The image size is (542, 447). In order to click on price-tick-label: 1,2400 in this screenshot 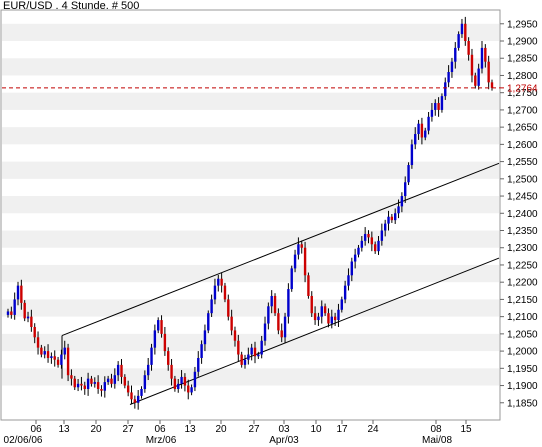, I will do `click(522, 214)`.